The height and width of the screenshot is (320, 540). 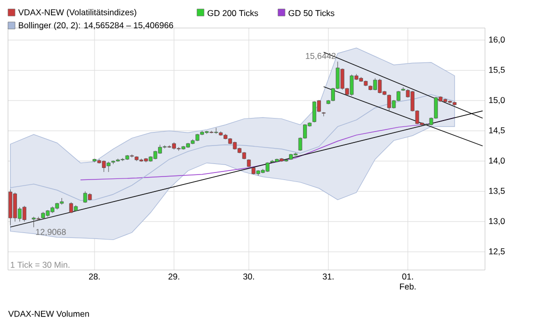 I want to click on x-tick-label: 01. Feb., so click(x=408, y=282).